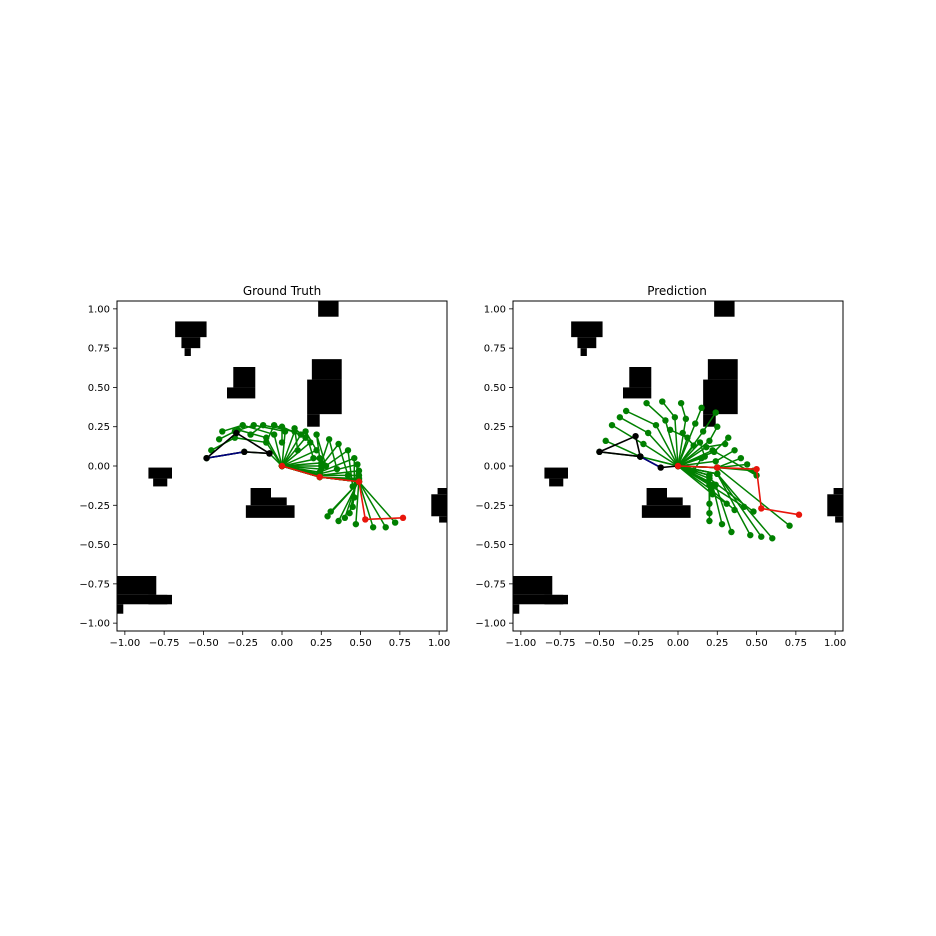  Describe the element at coordinates (678, 643) in the screenshot. I see `x-tick-label: 0.00` at that location.